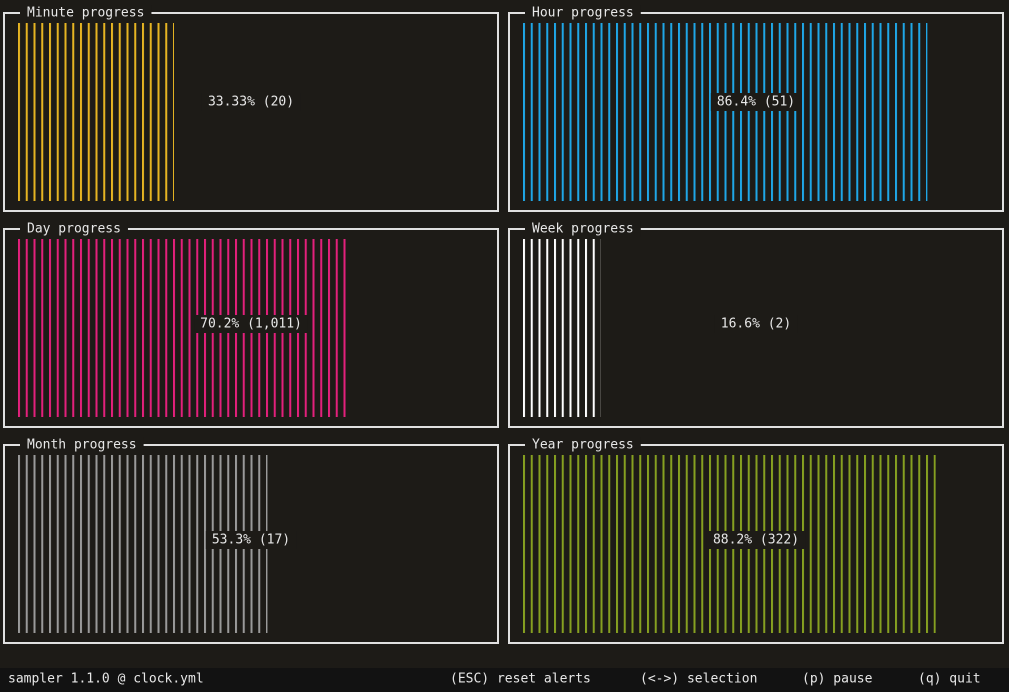  Describe the element at coordinates (251, 324) in the screenshot. I see `progress-label: 70.2% (1,011)` at that location.